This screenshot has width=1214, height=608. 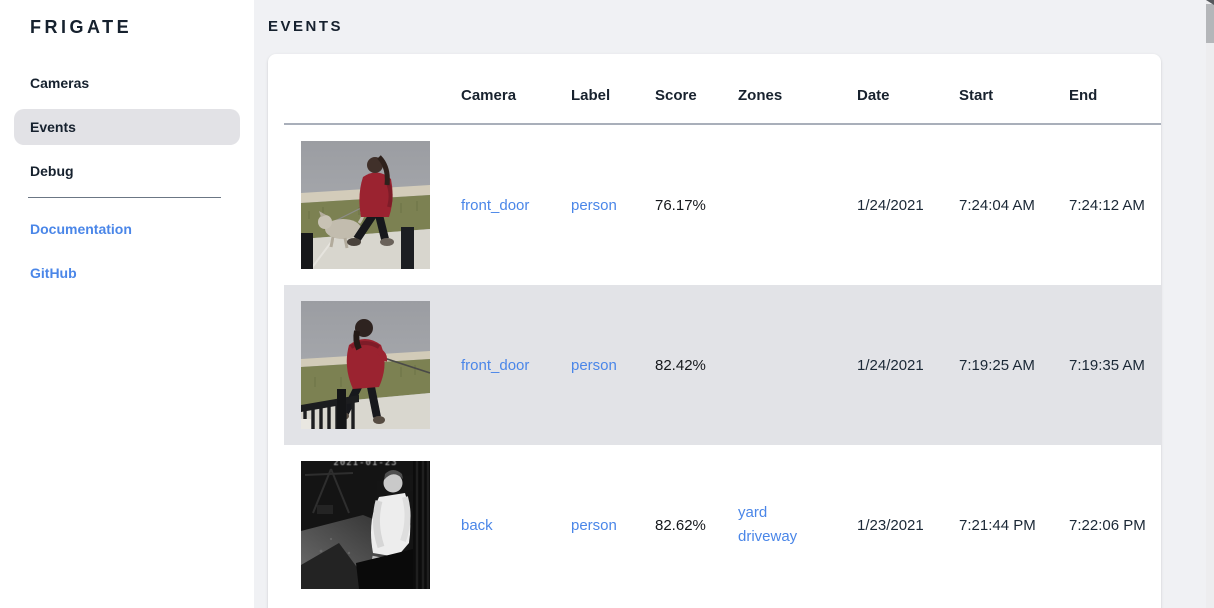 What do you see at coordinates (753, 512) in the screenshot?
I see `zone-link: yard` at bounding box center [753, 512].